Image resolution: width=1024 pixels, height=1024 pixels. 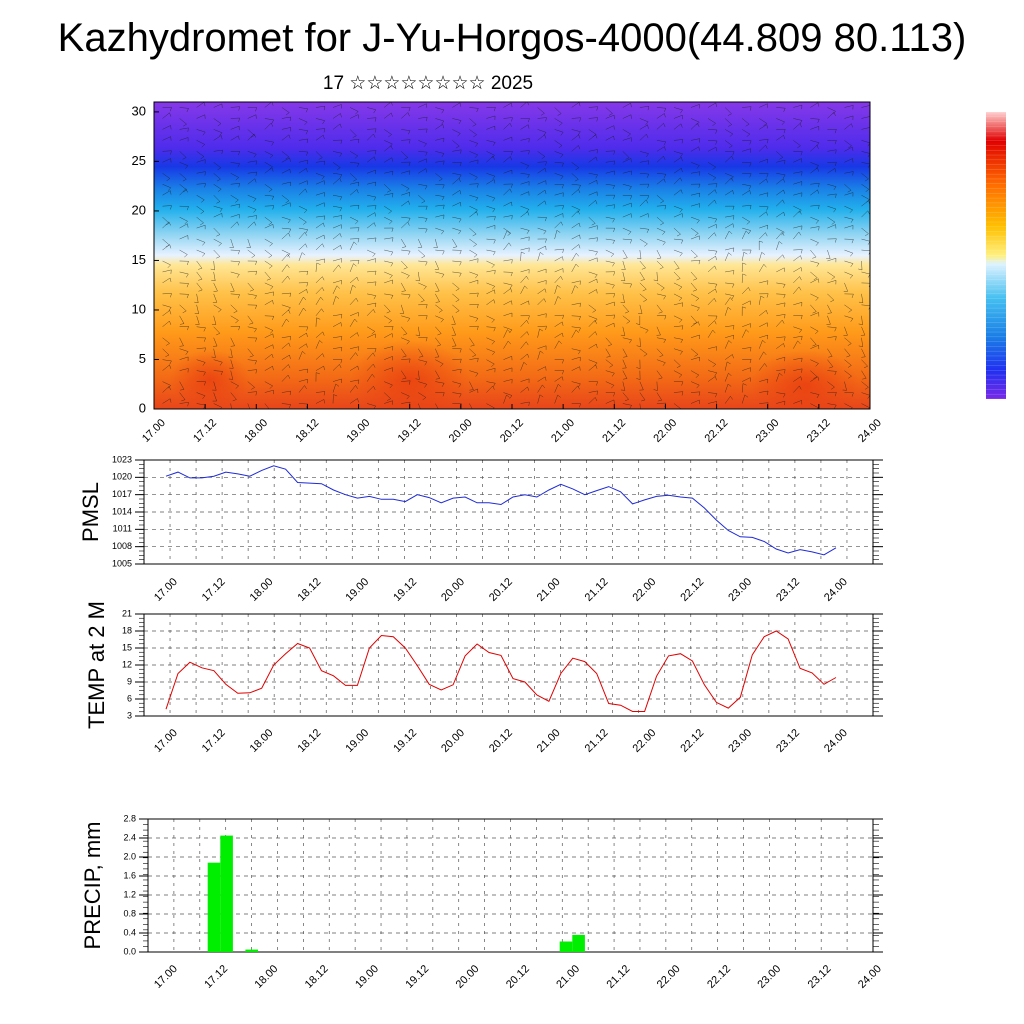 What do you see at coordinates (597, 590) in the screenshot?
I see `pmsl-x-tick-label: 21.12` at bounding box center [597, 590].